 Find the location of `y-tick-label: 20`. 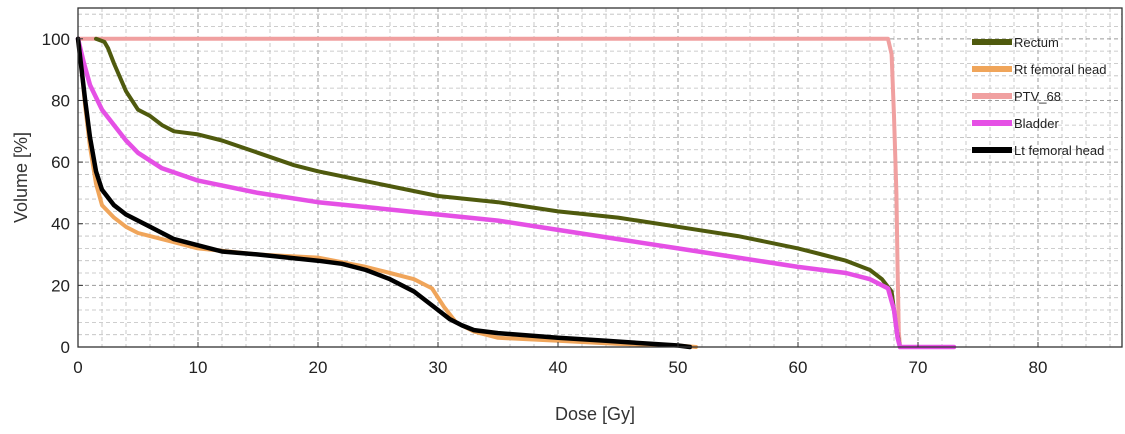

y-tick-label: 20 is located at coordinates (60, 285).